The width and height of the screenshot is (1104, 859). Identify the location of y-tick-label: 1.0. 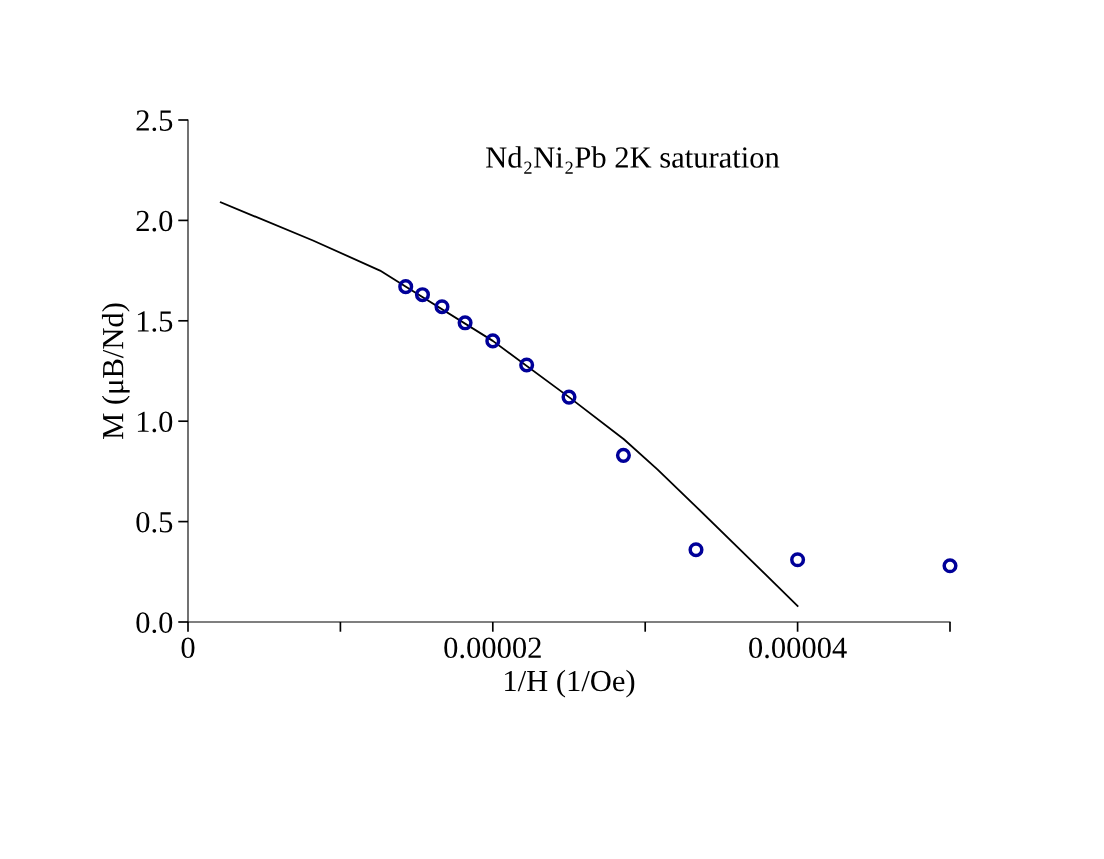
(155, 422).